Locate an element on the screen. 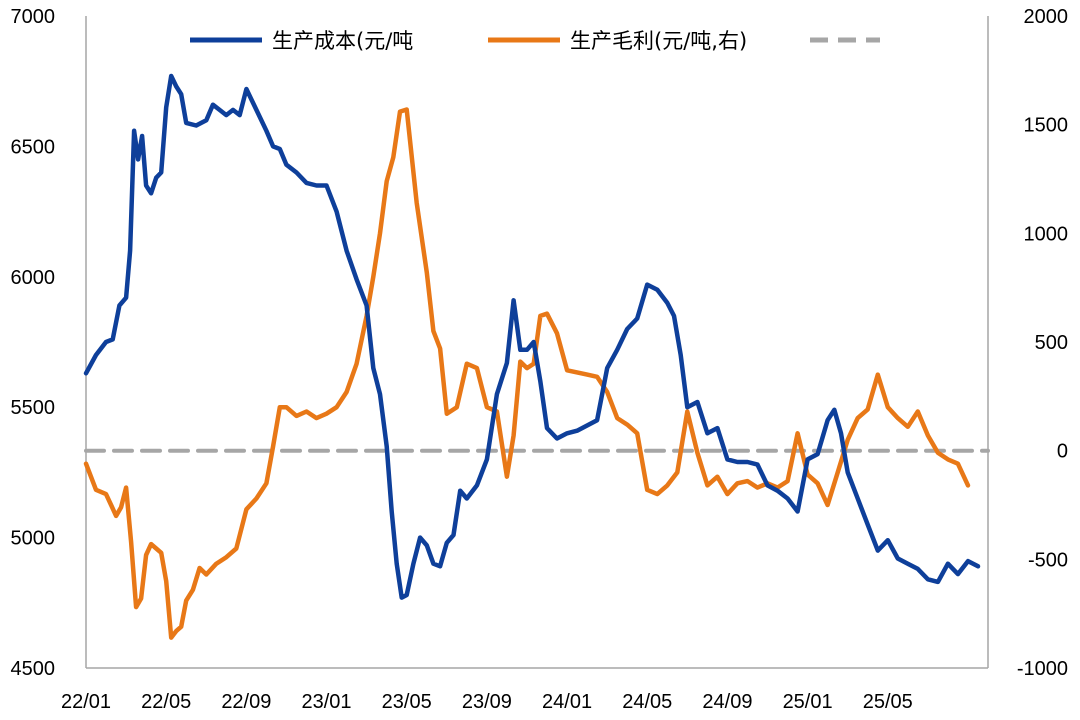 This screenshot has height=720, width=1080. x-tick-label: 24/09 is located at coordinates (727, 702).